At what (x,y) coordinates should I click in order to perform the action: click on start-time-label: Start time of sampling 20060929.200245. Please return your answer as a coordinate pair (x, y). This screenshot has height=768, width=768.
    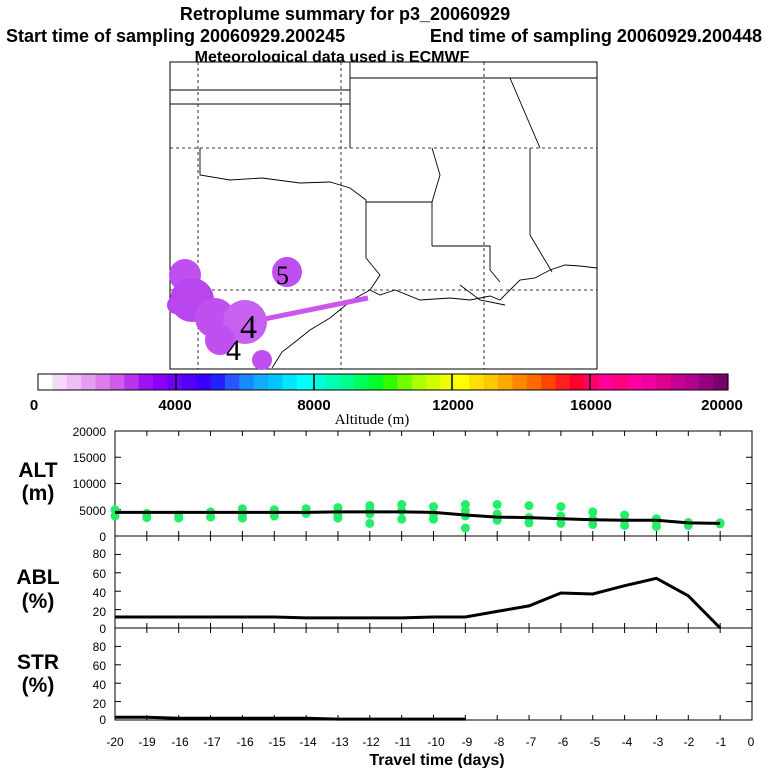
    Looking at the image, I should click on (175, 36).